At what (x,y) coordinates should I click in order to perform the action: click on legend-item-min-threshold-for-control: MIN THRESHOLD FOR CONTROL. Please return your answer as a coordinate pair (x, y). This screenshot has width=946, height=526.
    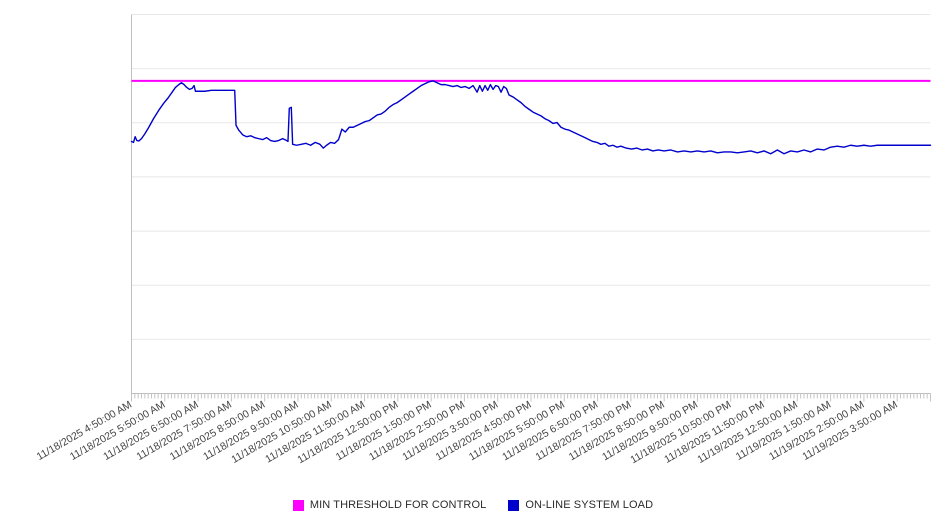
    Looking at the image, I should click on (389, 504).